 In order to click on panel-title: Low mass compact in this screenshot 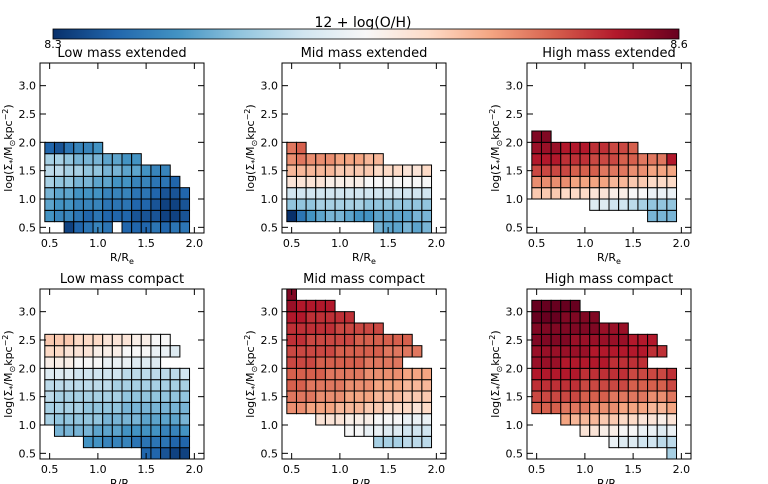, I will do `click(122, 279)`.